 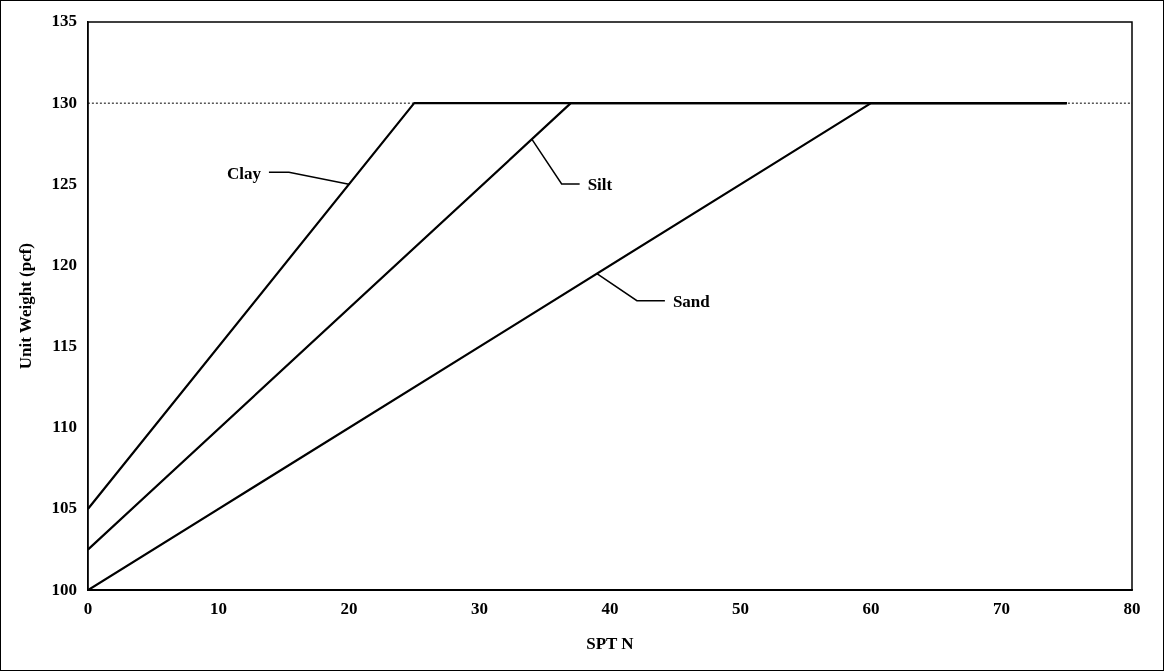 I want to click on x-tick-label: 70, so click(x=1001, y=608).